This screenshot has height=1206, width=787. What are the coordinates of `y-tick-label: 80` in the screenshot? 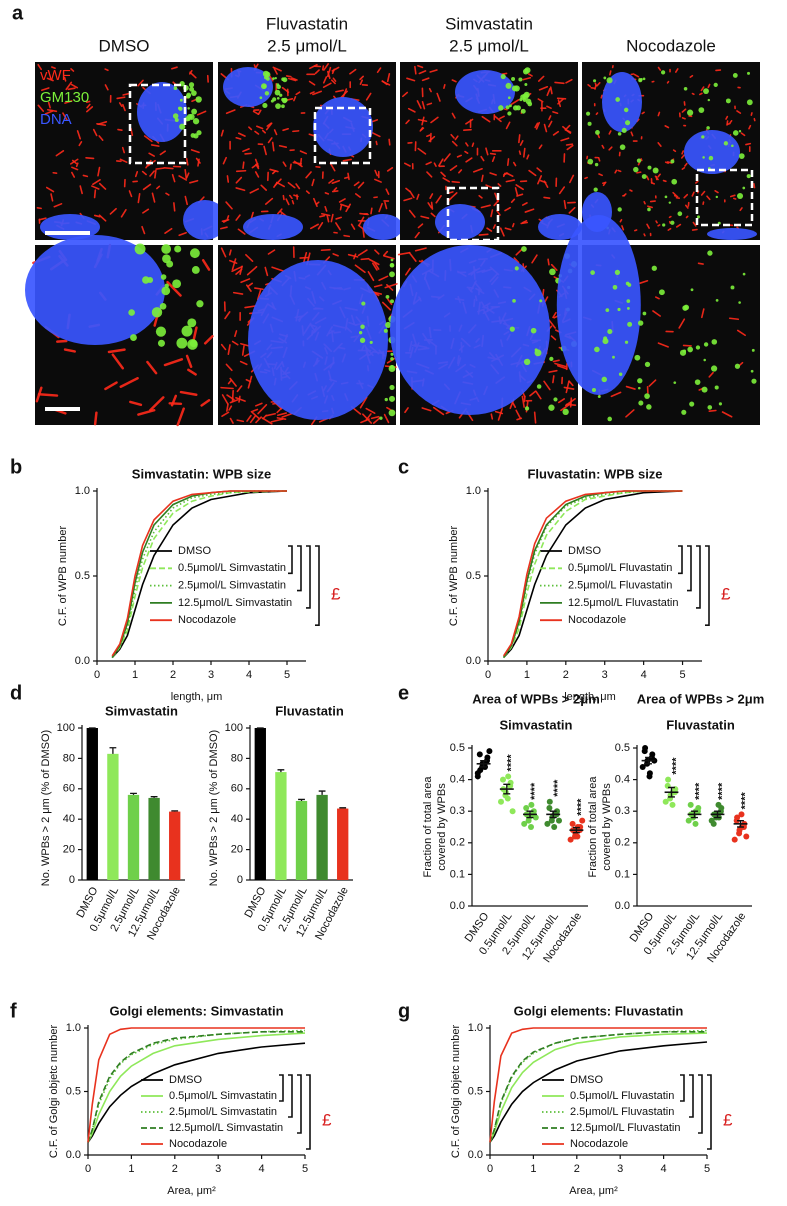 It's located at (237, 758).